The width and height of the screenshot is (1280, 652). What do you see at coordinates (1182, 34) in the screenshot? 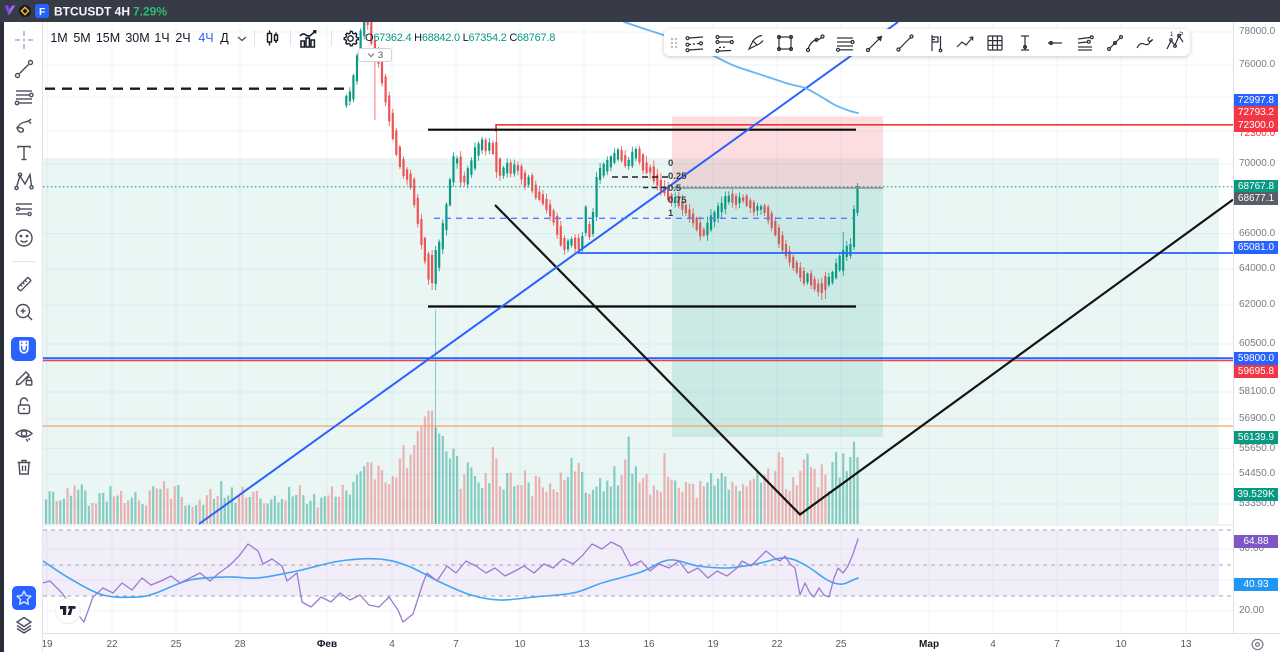
I see `svg-text: 5` at bounding box center [1182, 34].